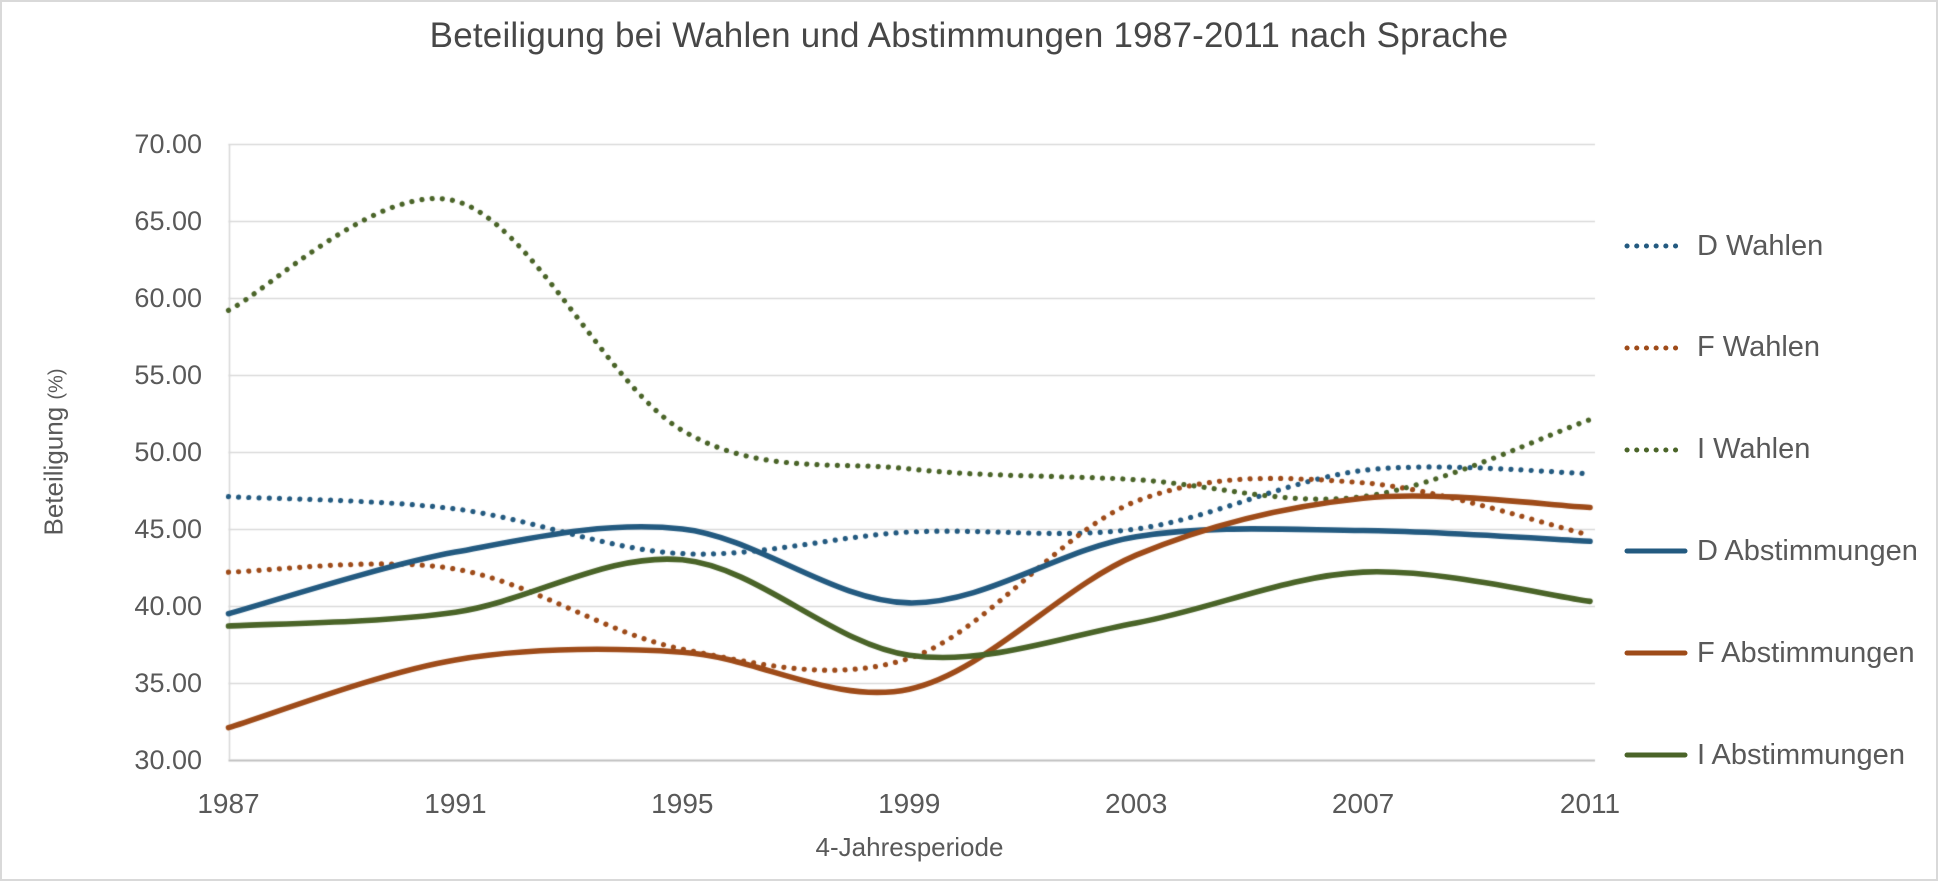 This screenshot has height=881, width=1938. Describe the element at coordinates (1760, 245) in the screenshot. I see `legend-label: D Wahlen` at that location.